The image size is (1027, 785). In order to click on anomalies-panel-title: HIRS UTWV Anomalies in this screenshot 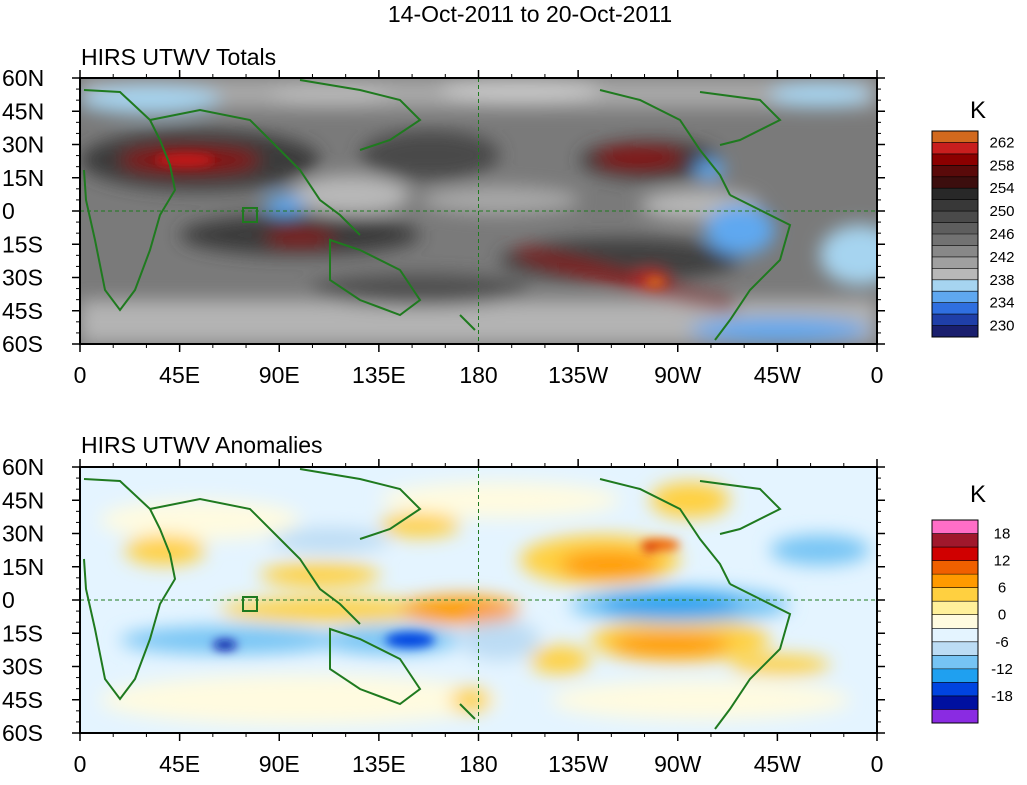, I will do `click(202, 445)`.